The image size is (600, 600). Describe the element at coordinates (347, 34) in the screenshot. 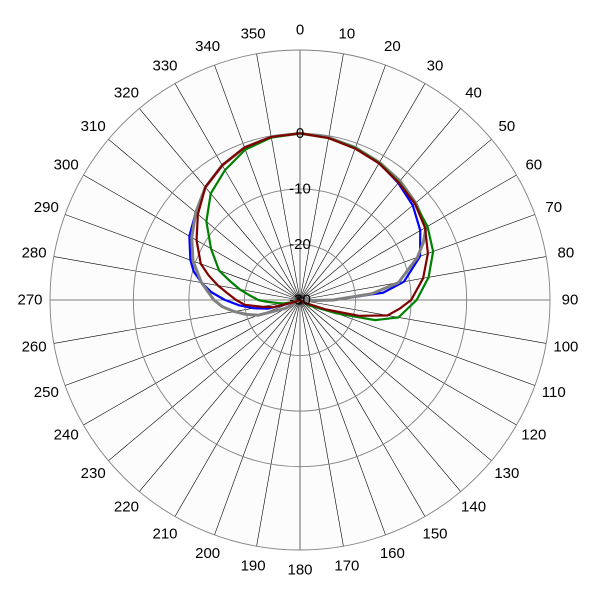

I see `angle-label-10: 10` at that location.